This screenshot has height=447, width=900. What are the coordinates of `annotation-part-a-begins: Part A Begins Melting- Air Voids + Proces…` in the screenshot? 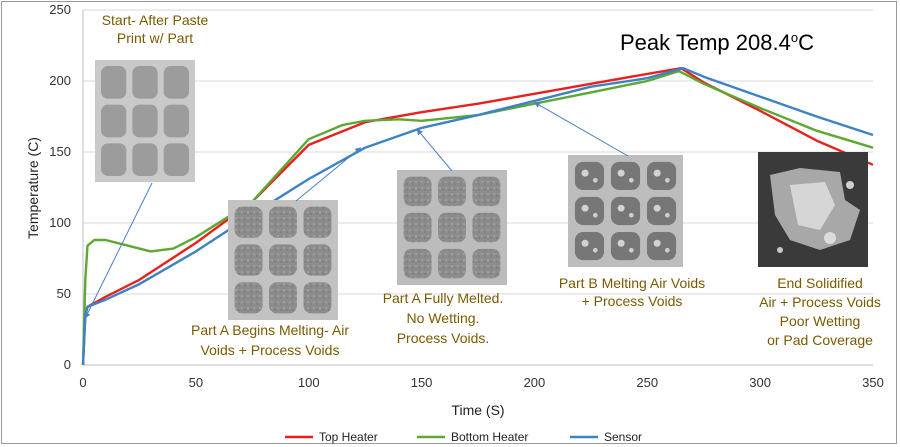 It's located at (270, 340).